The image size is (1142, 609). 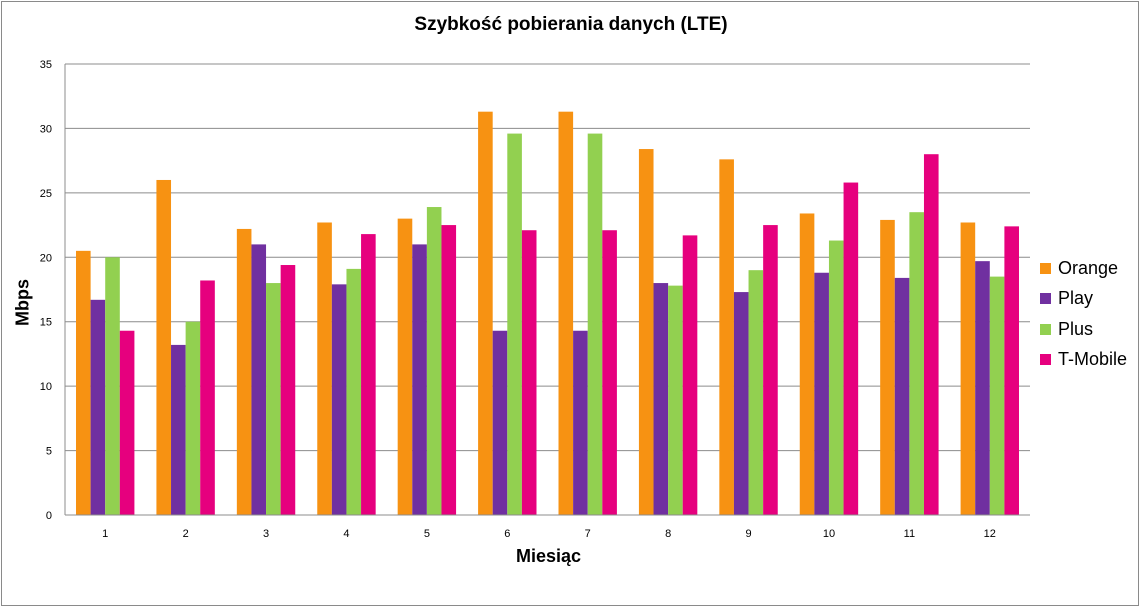 What do you see at coordinates (990, 534) in the screenshot?
I see `x-tick-label: 12` at bounding box center [990, 534].